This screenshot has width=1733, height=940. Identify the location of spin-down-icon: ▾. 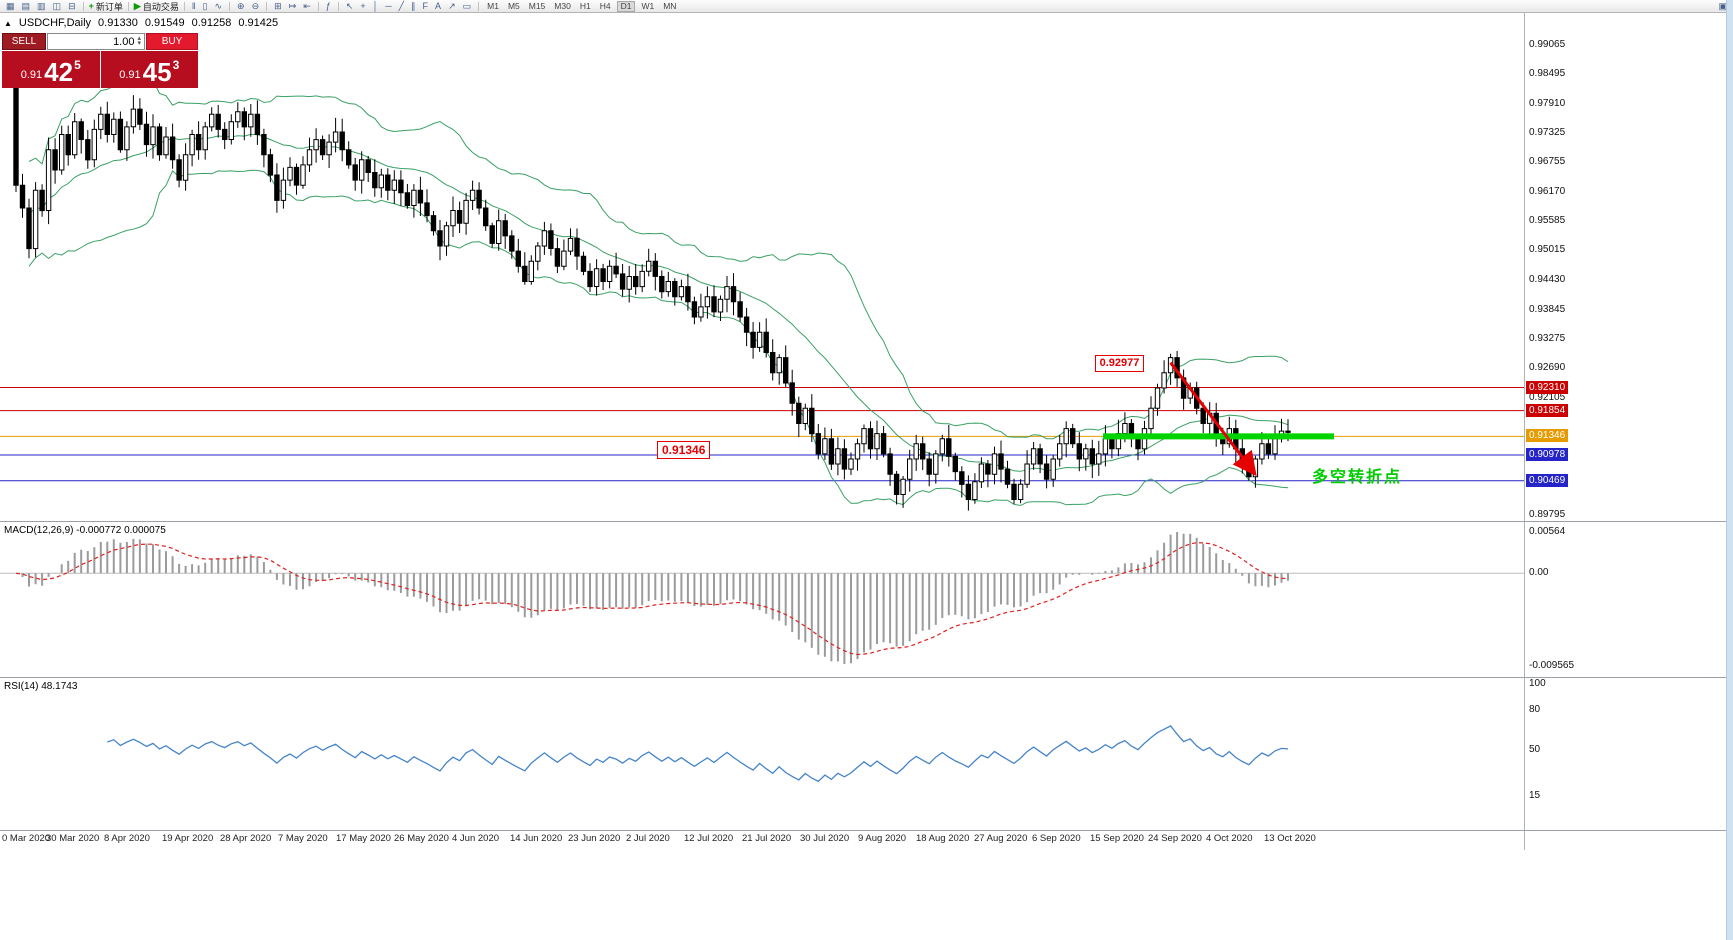
(139, 43).